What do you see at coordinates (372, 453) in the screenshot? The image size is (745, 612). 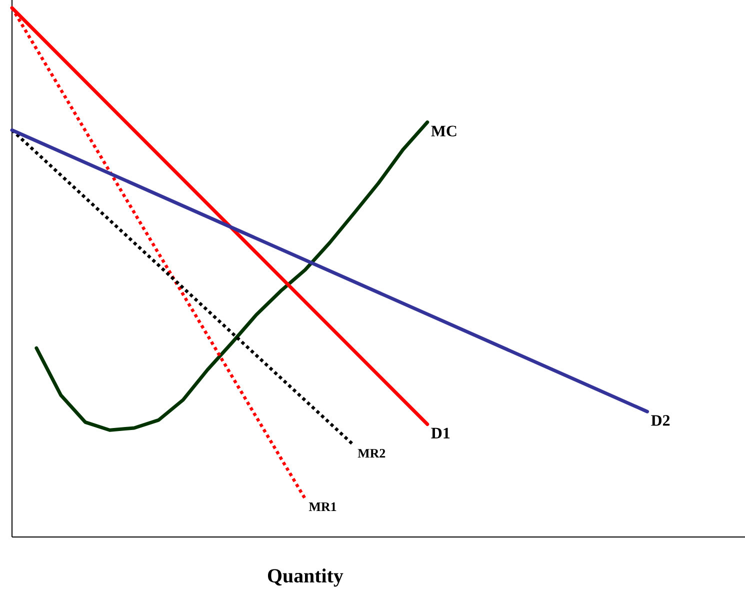 I see `series-label: MR2` at bounding box center [372, 453].